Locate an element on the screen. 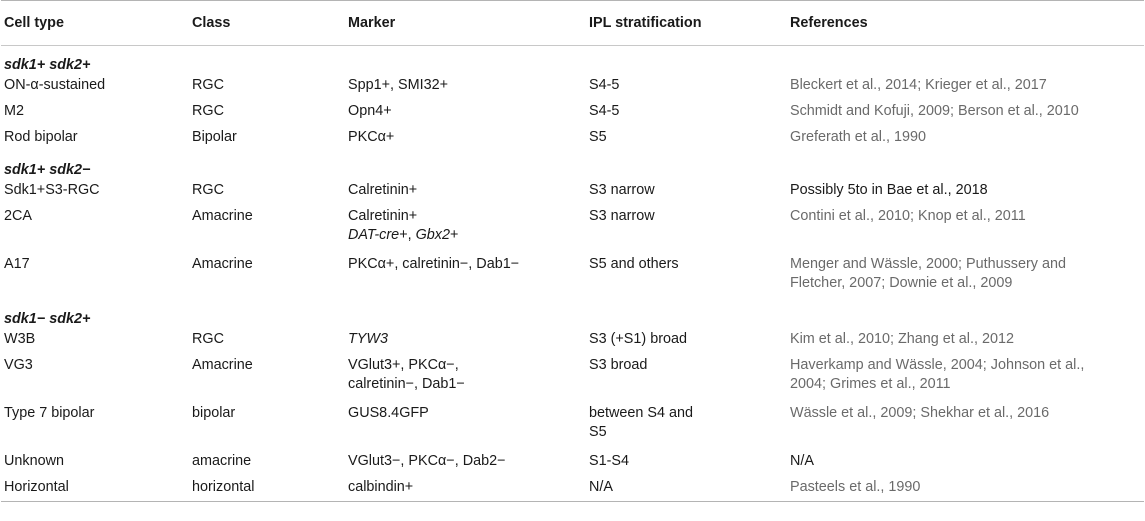 Image resolution: width=1145 pixels, height=521 pixels. cell-class: Bipolar is located at coordinates (214, 137).